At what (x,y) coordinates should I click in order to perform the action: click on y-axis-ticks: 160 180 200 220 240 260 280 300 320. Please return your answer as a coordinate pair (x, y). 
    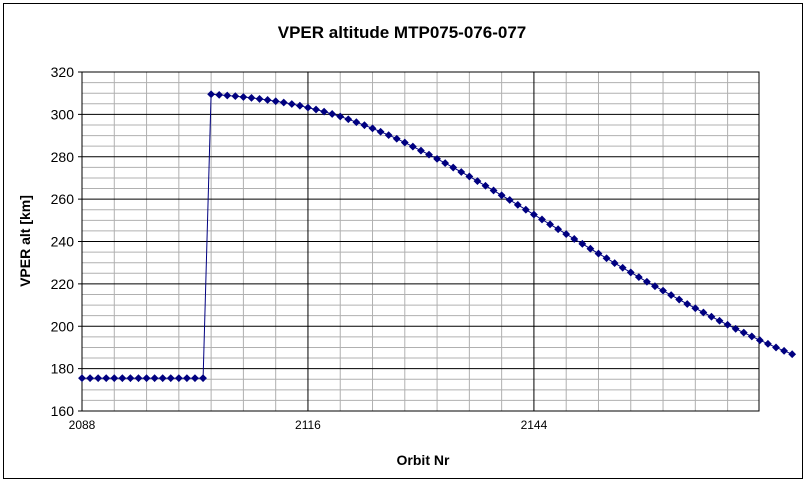
    Looking at the image, I should click on (66, 241).